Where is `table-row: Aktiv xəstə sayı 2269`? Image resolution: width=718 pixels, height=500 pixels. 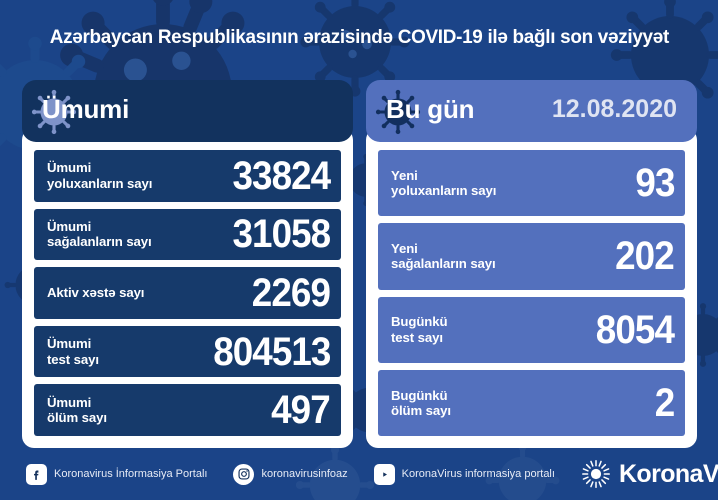 table-row: Aktiv xəstə sayı 2269 is located at coordinates (187, 293).